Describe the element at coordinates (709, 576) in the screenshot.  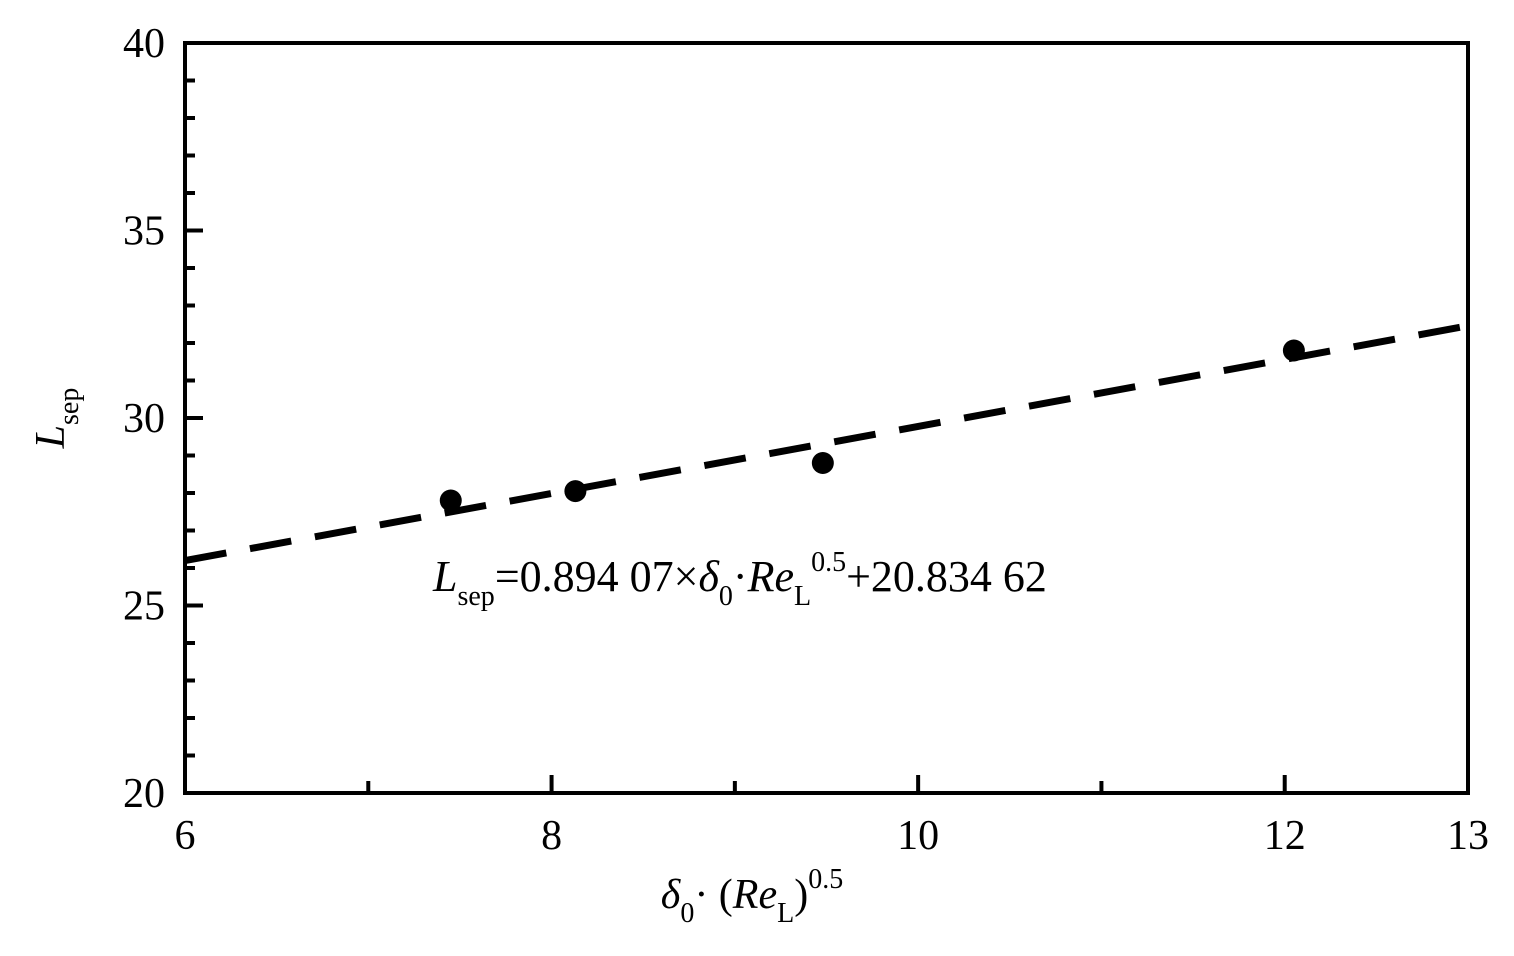
I see `equation-delta: δ` at that location.